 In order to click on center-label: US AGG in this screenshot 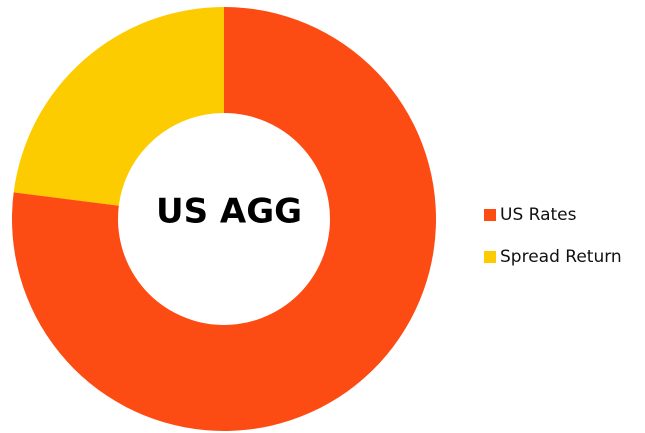, I will do `click(229, 212)`.